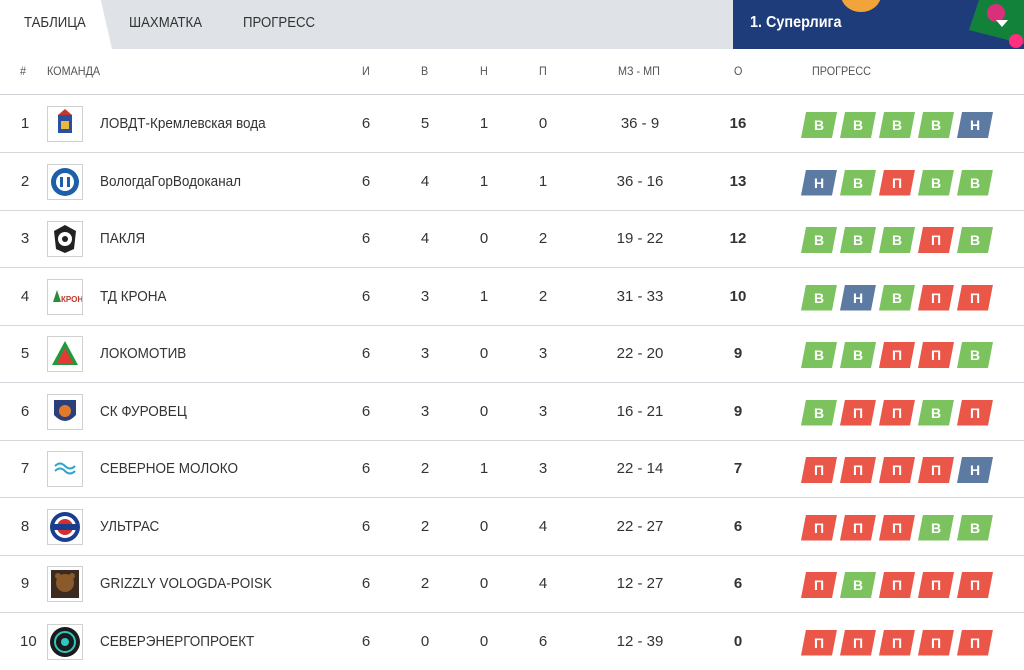 This screenshot has height=670, width=1024. What do you see at coordinates (171, 181) in the screenshot?
I see `team-name: ВологдаГорВодоканал` at bounding box center [171, 181].